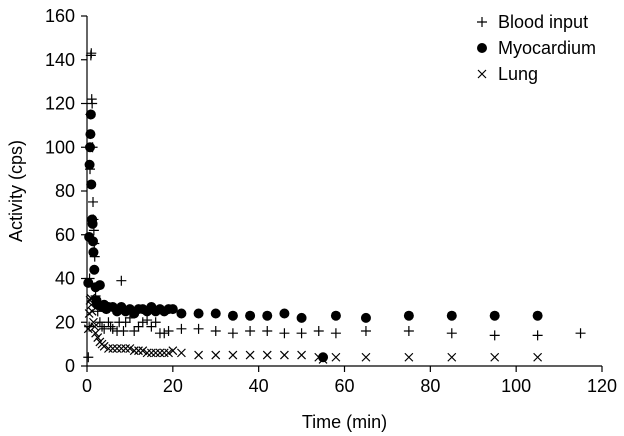  I want to click on y-tick-label: 60, so click(65, 235).